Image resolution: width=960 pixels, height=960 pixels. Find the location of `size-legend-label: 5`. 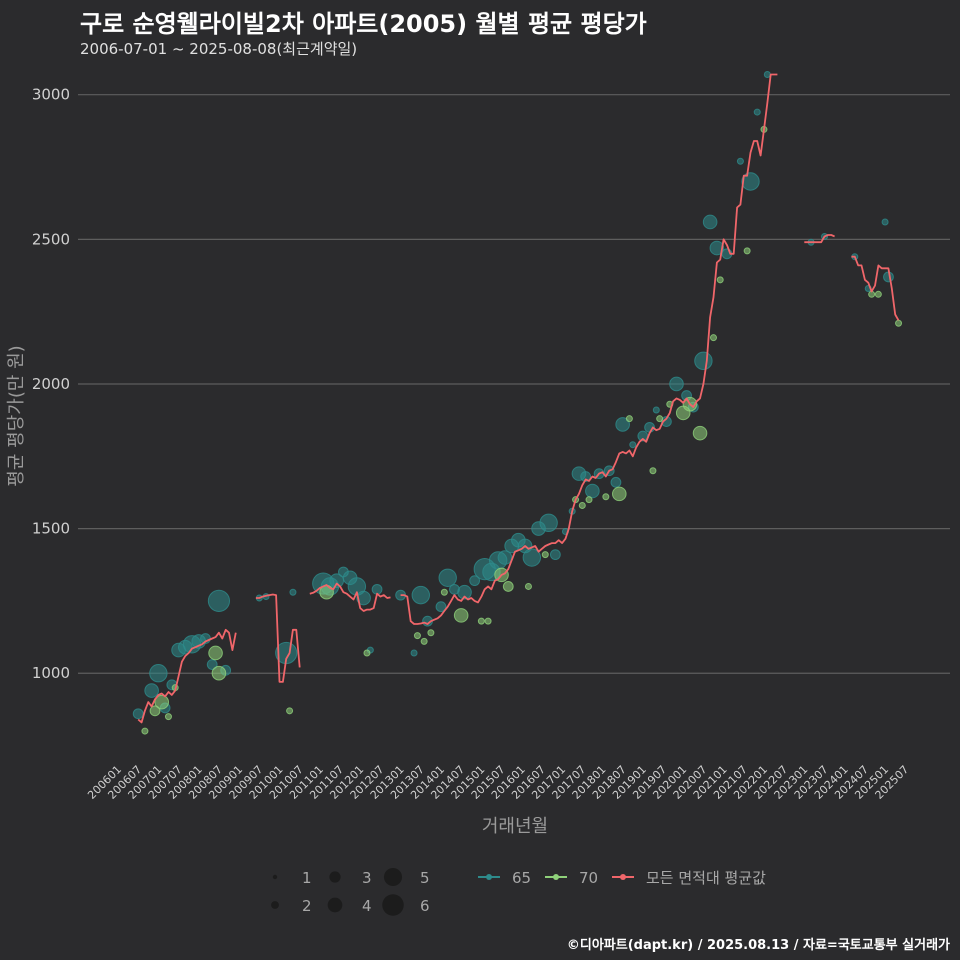

size-legend-label: 5 is located at coordinates (425, 878).